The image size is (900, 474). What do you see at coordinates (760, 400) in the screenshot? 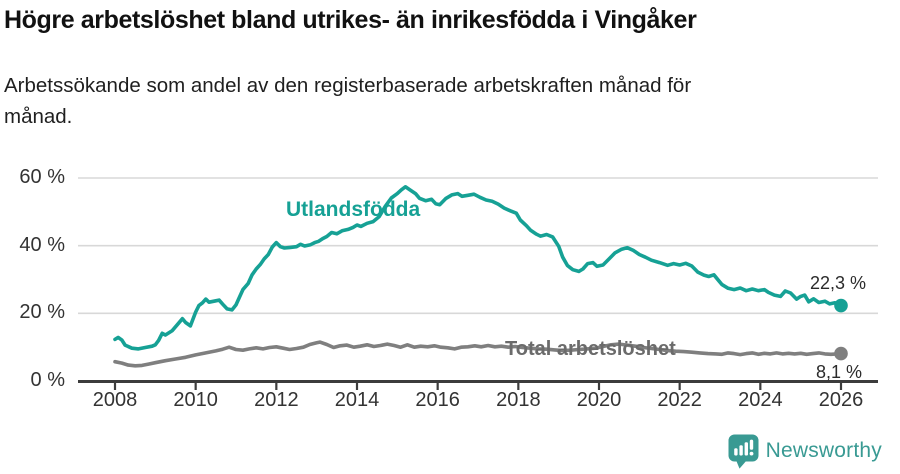
I see `x-tick-label: 2024` at bounding box center [760, 400].